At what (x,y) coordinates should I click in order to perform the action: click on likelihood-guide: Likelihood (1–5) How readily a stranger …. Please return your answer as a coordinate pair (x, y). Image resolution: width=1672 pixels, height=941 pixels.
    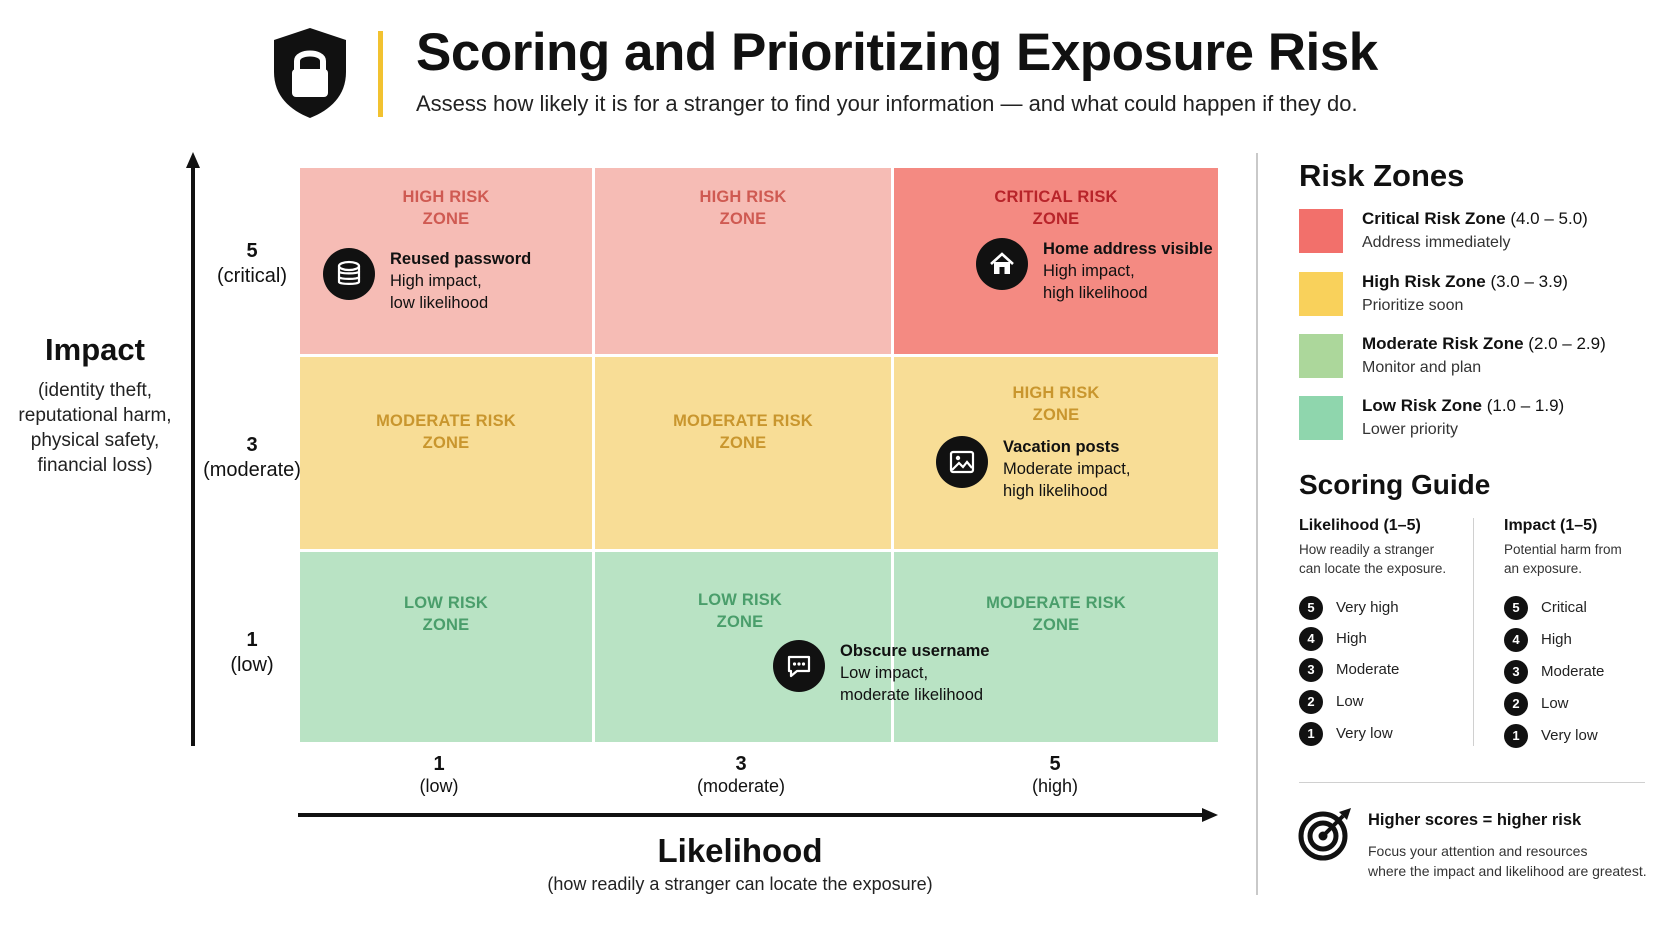
    Looking at the image, I should click on (1394, 547).